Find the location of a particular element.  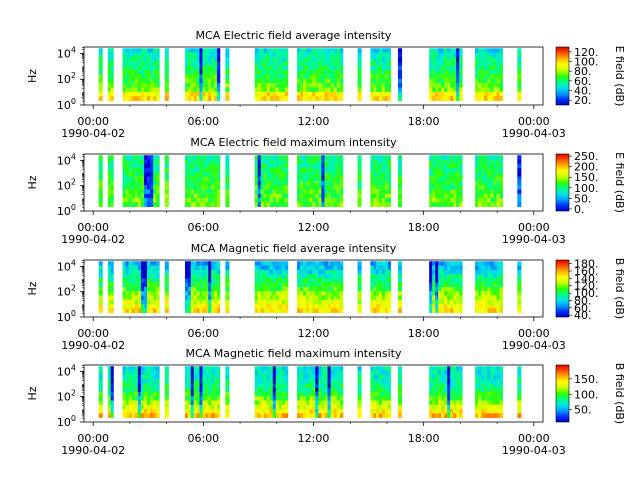

colorbar-tick-label: 200. is located at coordinates (586, 167).